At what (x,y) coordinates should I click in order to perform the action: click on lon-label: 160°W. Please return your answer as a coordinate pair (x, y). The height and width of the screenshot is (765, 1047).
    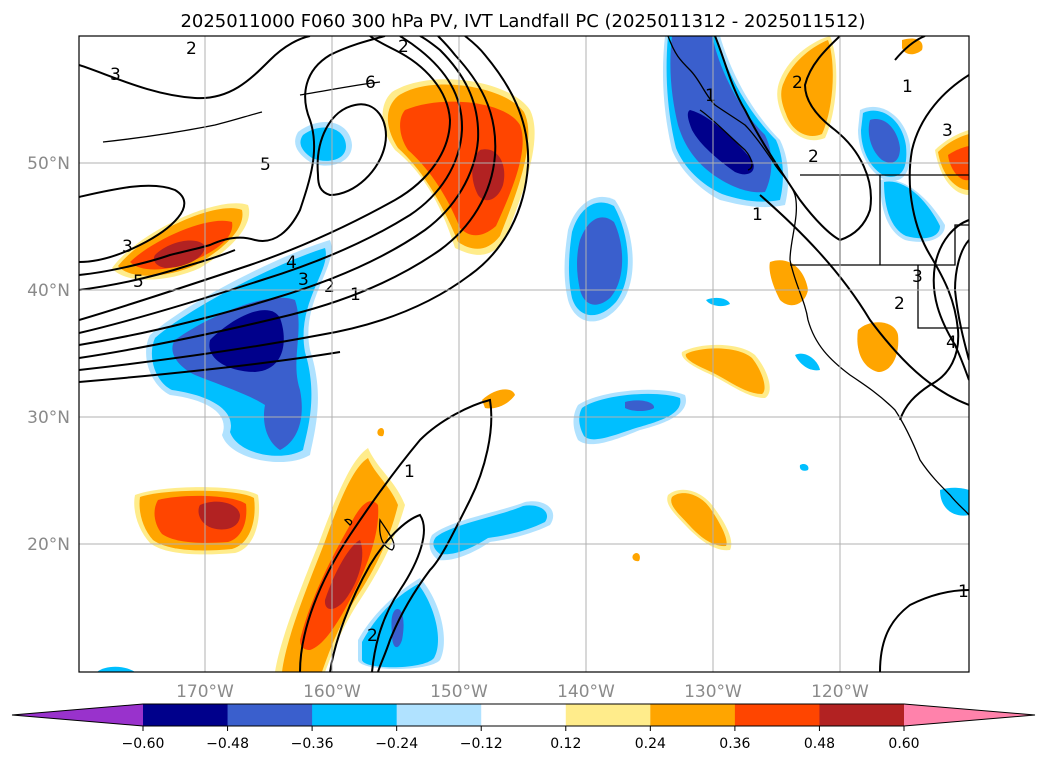
    Looking at the image, I should click on (332, 692).